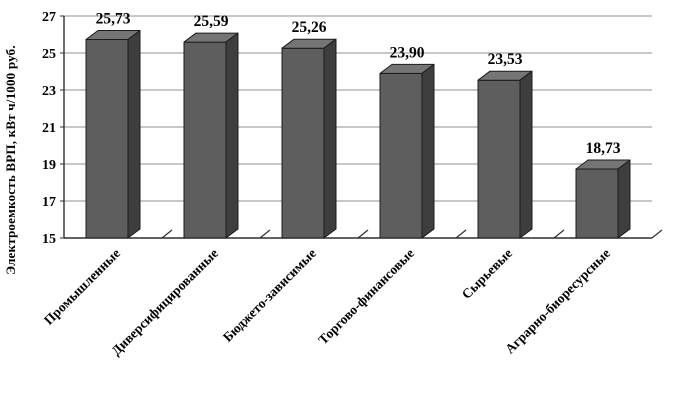 The height and width of the screenshot is (401, 674). I want to click on y-tick-label: 15, so click(49, 239).